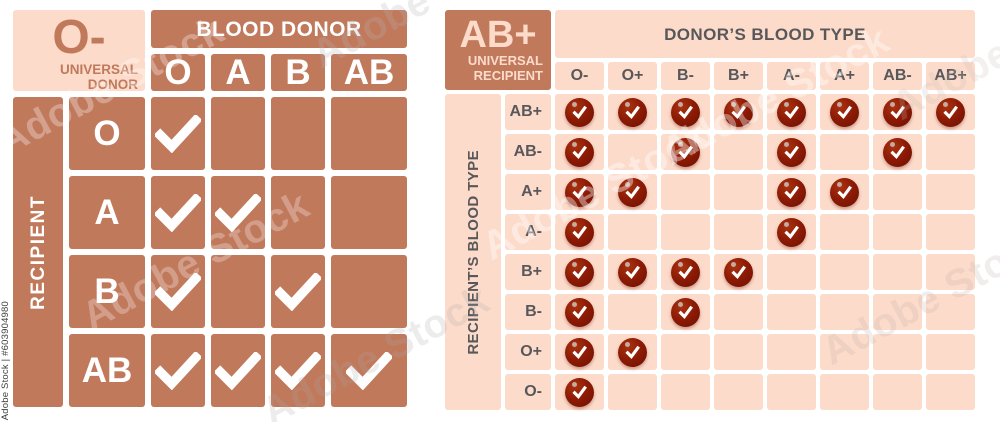 Image resolution: width=1000 pixels, height=422 pixels. I want to click on cell-O+-from-A--blank, so click(791, 352).